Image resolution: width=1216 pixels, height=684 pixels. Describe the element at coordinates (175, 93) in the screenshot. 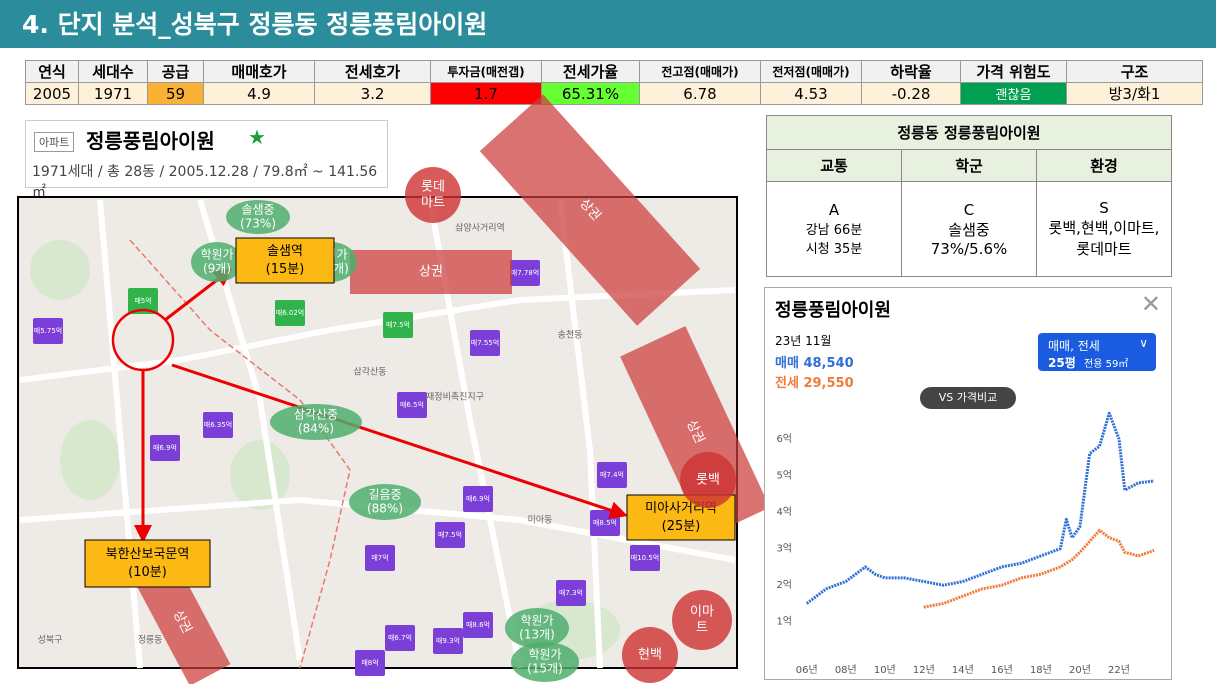

I see `value-cell: 59` at that location.